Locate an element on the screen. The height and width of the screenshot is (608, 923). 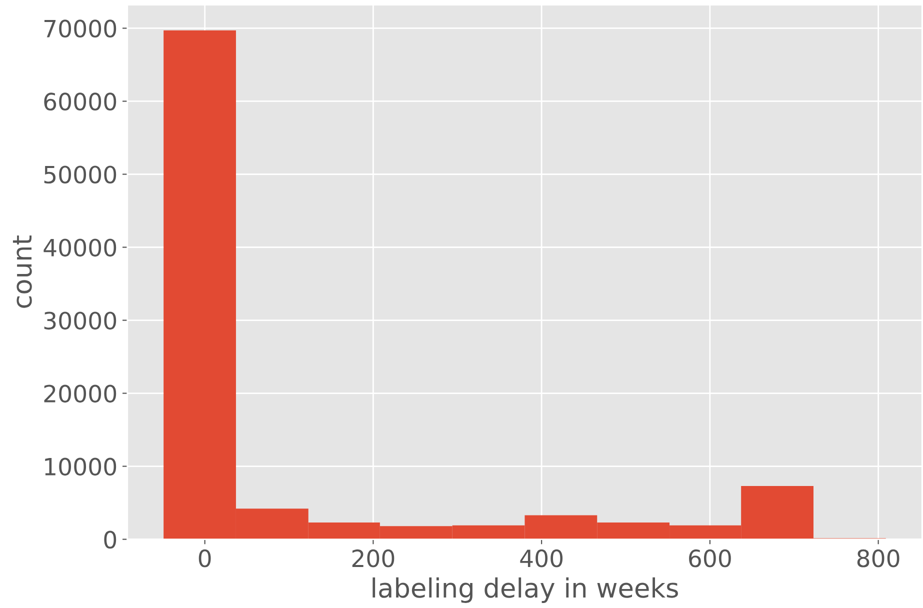
y-axis-title: count is located at coordinates (22, 271).